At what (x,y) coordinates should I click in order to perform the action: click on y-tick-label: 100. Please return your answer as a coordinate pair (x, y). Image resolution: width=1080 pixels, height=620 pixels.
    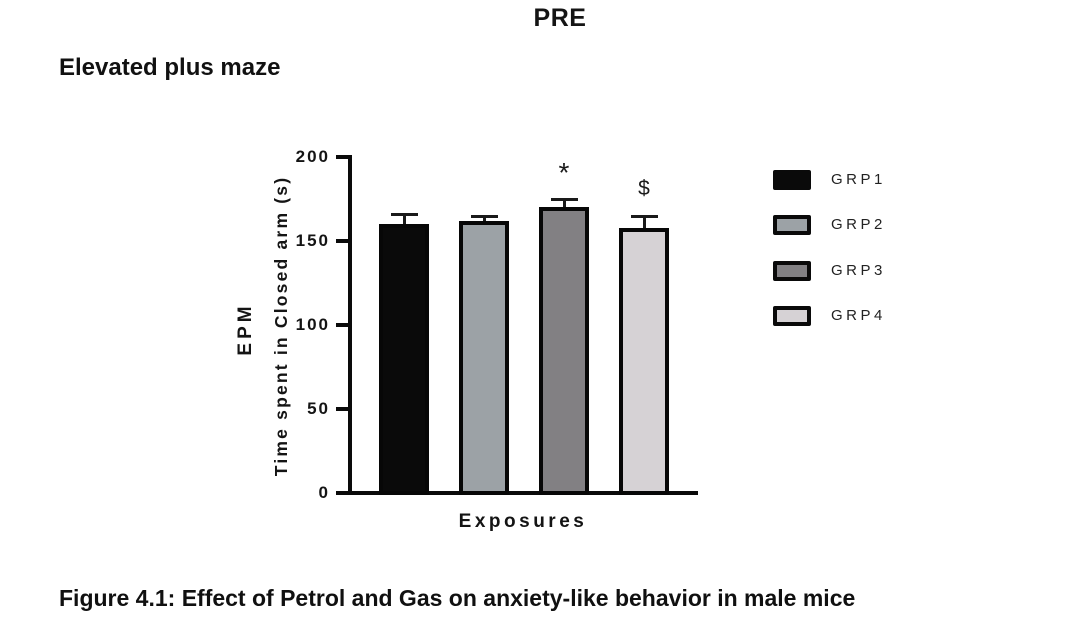
    Looking at the image, I should click on (312, 324).